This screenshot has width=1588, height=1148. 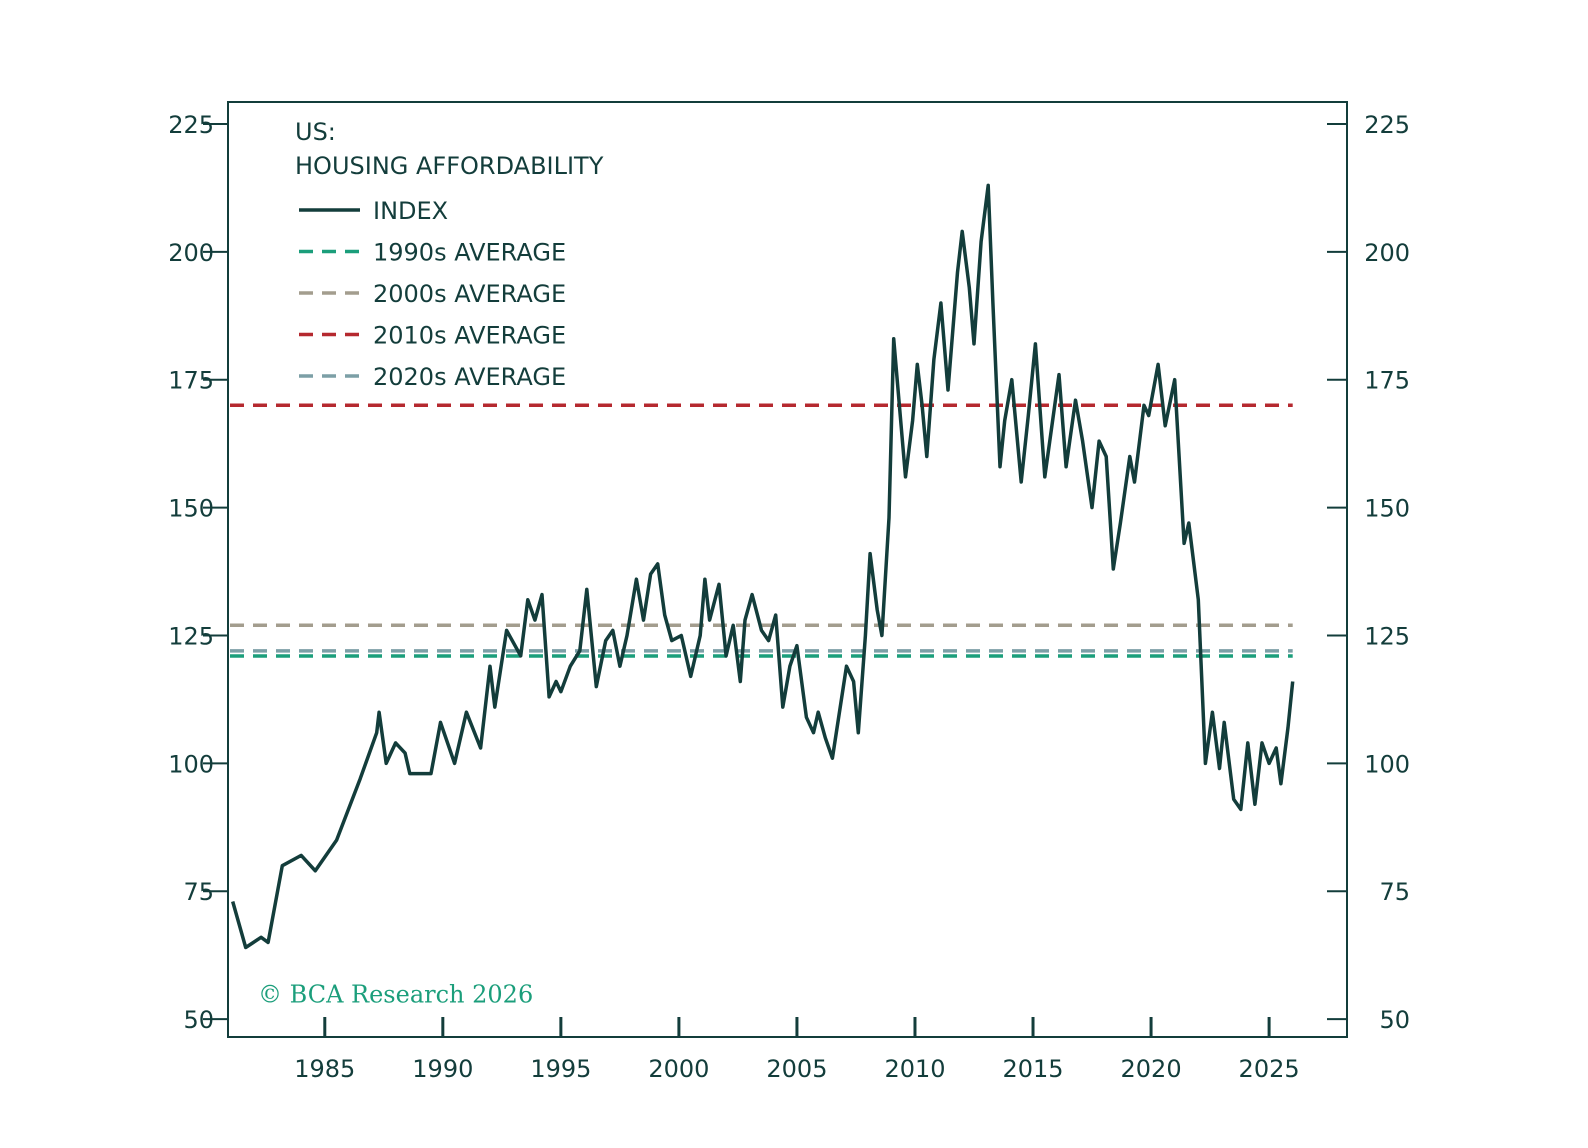 What do you see at coordinates (191, 509) in the screenshot?
I see `y-tick-label: 150` at bounding box center [191, 509].